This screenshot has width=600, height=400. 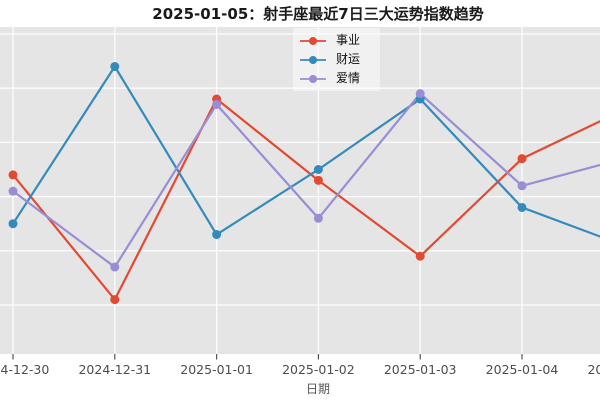 I want to click on legend-marker-career, so click(x=313, y=40).